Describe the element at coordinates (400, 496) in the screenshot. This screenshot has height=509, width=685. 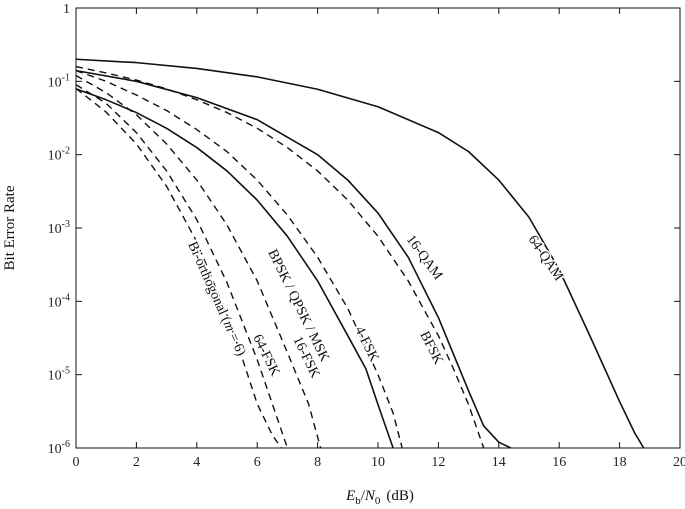
I see `x-axis-title-unit: (dB)` at that location.